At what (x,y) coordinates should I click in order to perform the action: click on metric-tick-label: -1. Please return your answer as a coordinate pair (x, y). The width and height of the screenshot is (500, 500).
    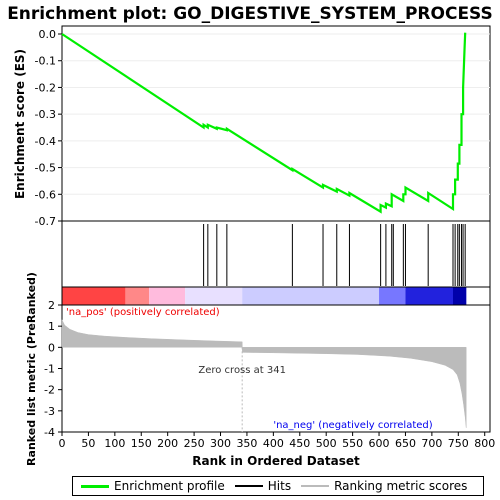
    Looking at the image, I should click on (49, 369).